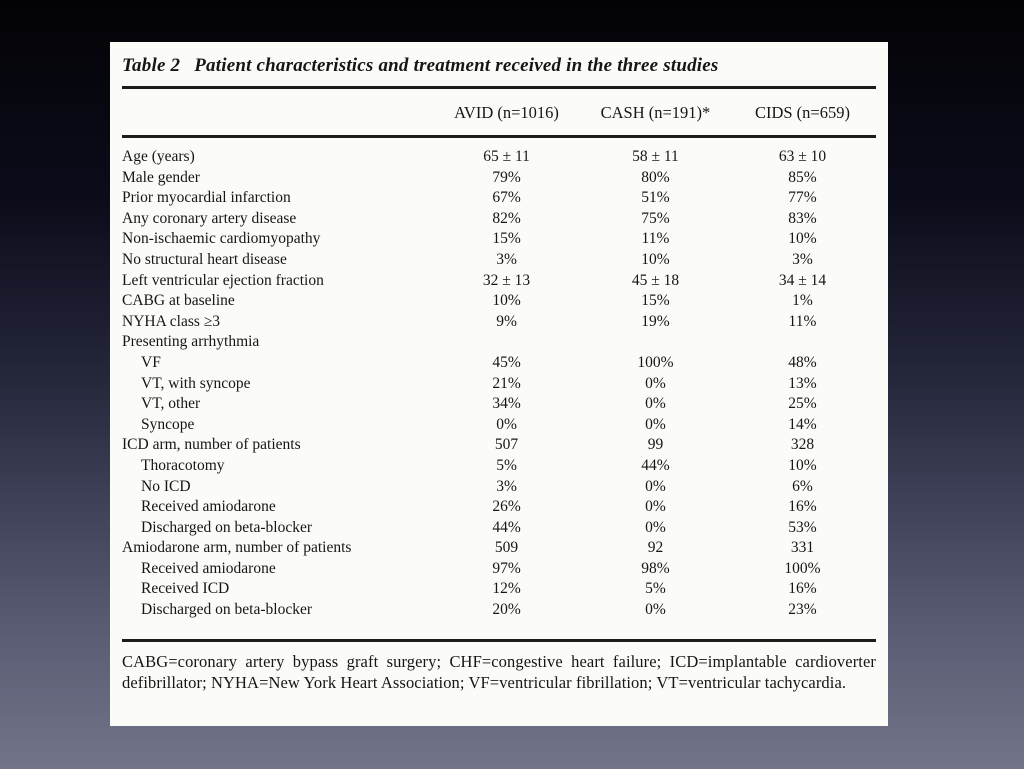 The height and width of the screenshot is (769, 1024). Describe the element at coordinates (171, 404) in the screenshot. I see `row-label: VT, other` at that location.